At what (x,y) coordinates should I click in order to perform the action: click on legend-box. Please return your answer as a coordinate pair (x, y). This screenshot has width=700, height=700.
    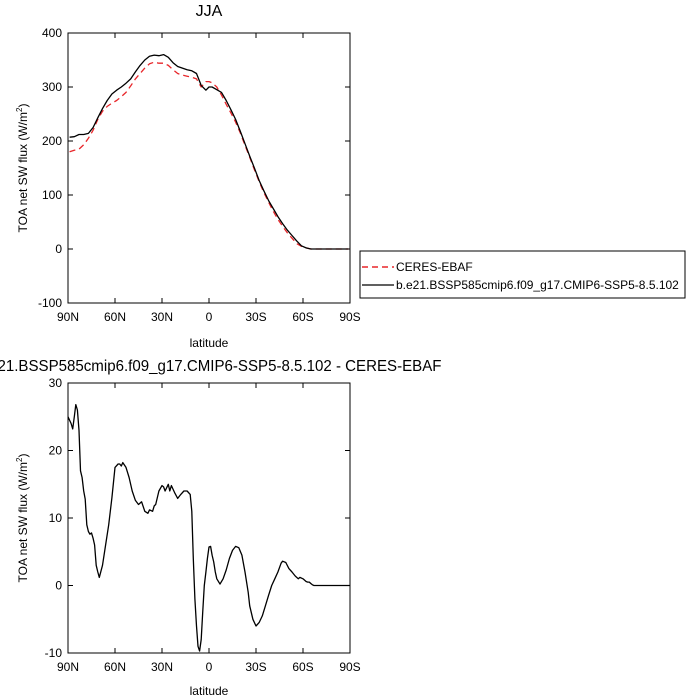
    Looking at the image, I should click on (522, 274).